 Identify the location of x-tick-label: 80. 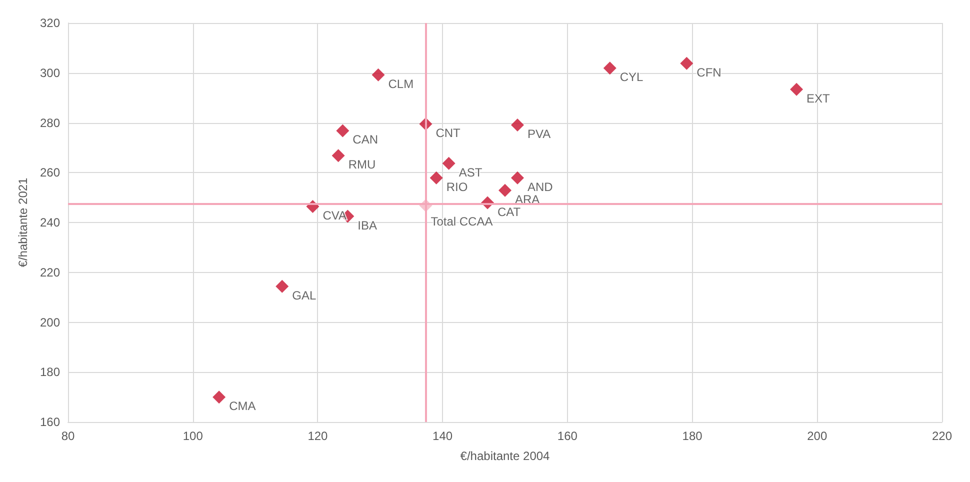
(68, 436).